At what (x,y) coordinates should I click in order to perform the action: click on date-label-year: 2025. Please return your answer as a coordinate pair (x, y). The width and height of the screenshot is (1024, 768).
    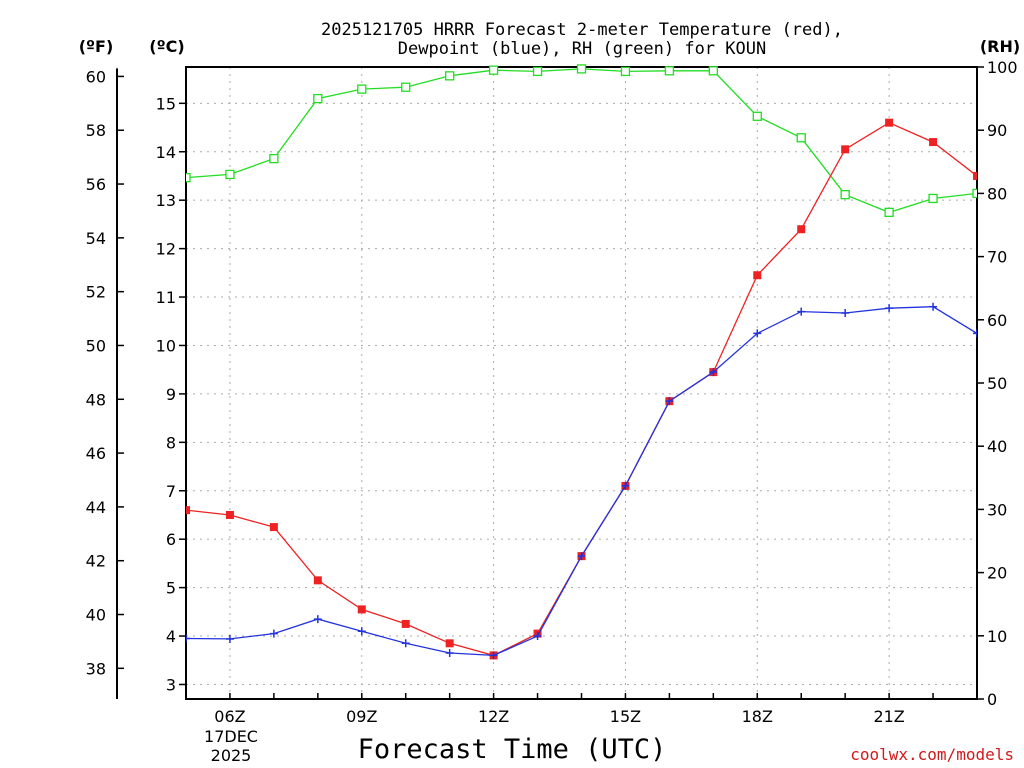
    Looking at the image, I should click on (231, 755).